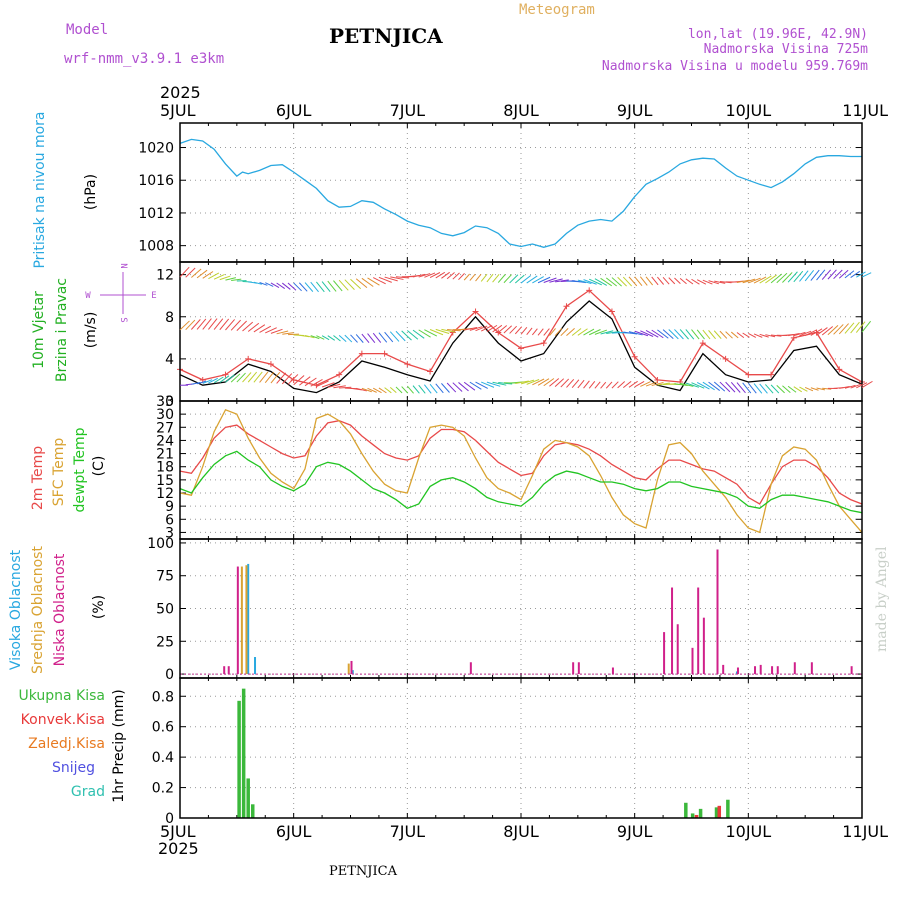 Image resolution: width=900 pixels, height=900 pixels. Describe the element at coordinates (38, 478) in the screenshot. I see `temp-2m-label: 2m Temp` at that location.